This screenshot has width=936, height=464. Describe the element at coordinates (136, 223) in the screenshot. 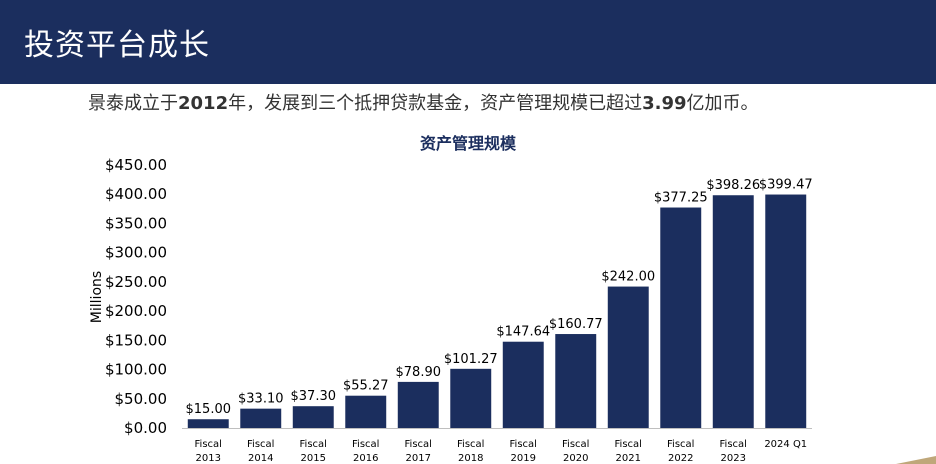

I see `y-tick-label: $350.00` at that location.